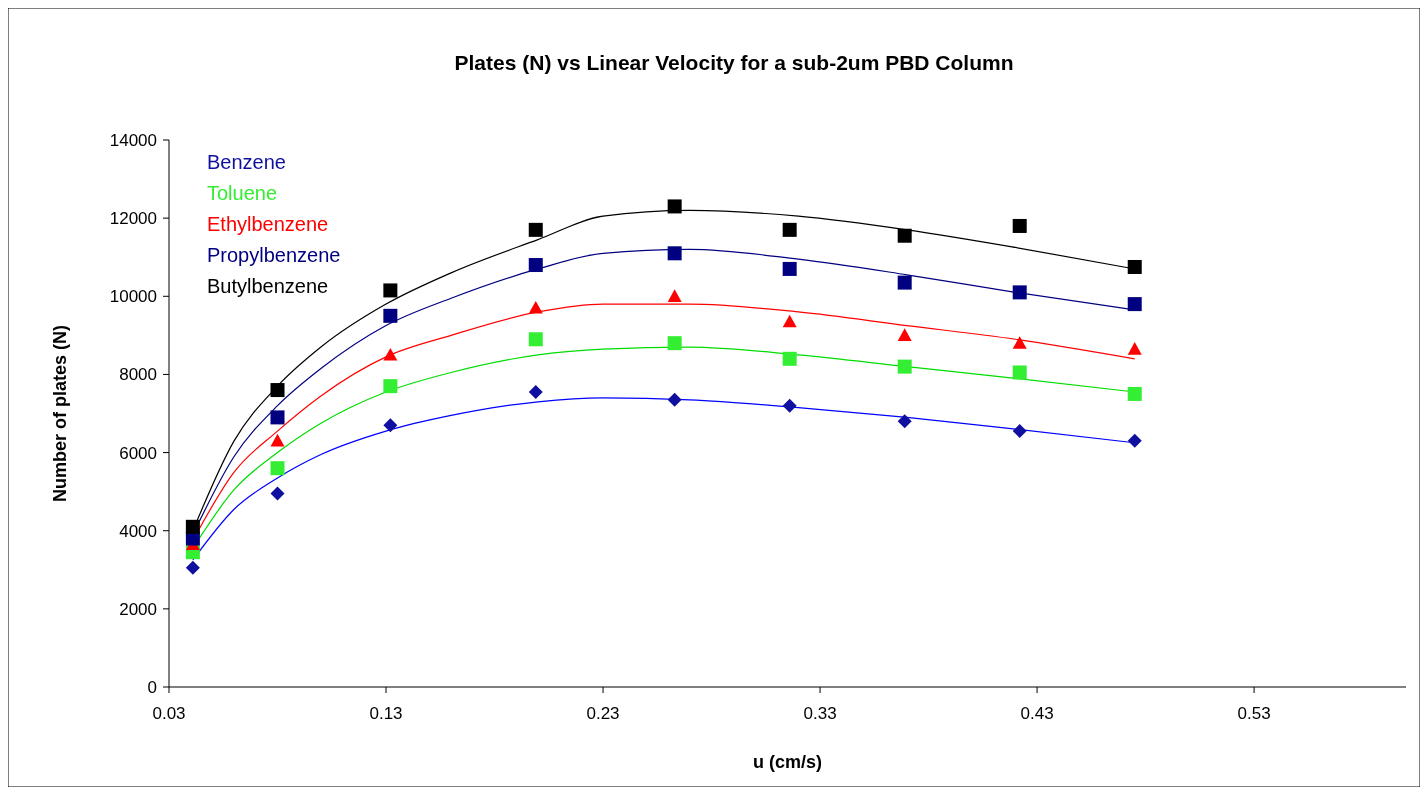 The width and height of the screenshot is (1428, 795). Describe the element at coordinates (152, 687) in the screenshot. I see `y-tick-label: 0` at that location.